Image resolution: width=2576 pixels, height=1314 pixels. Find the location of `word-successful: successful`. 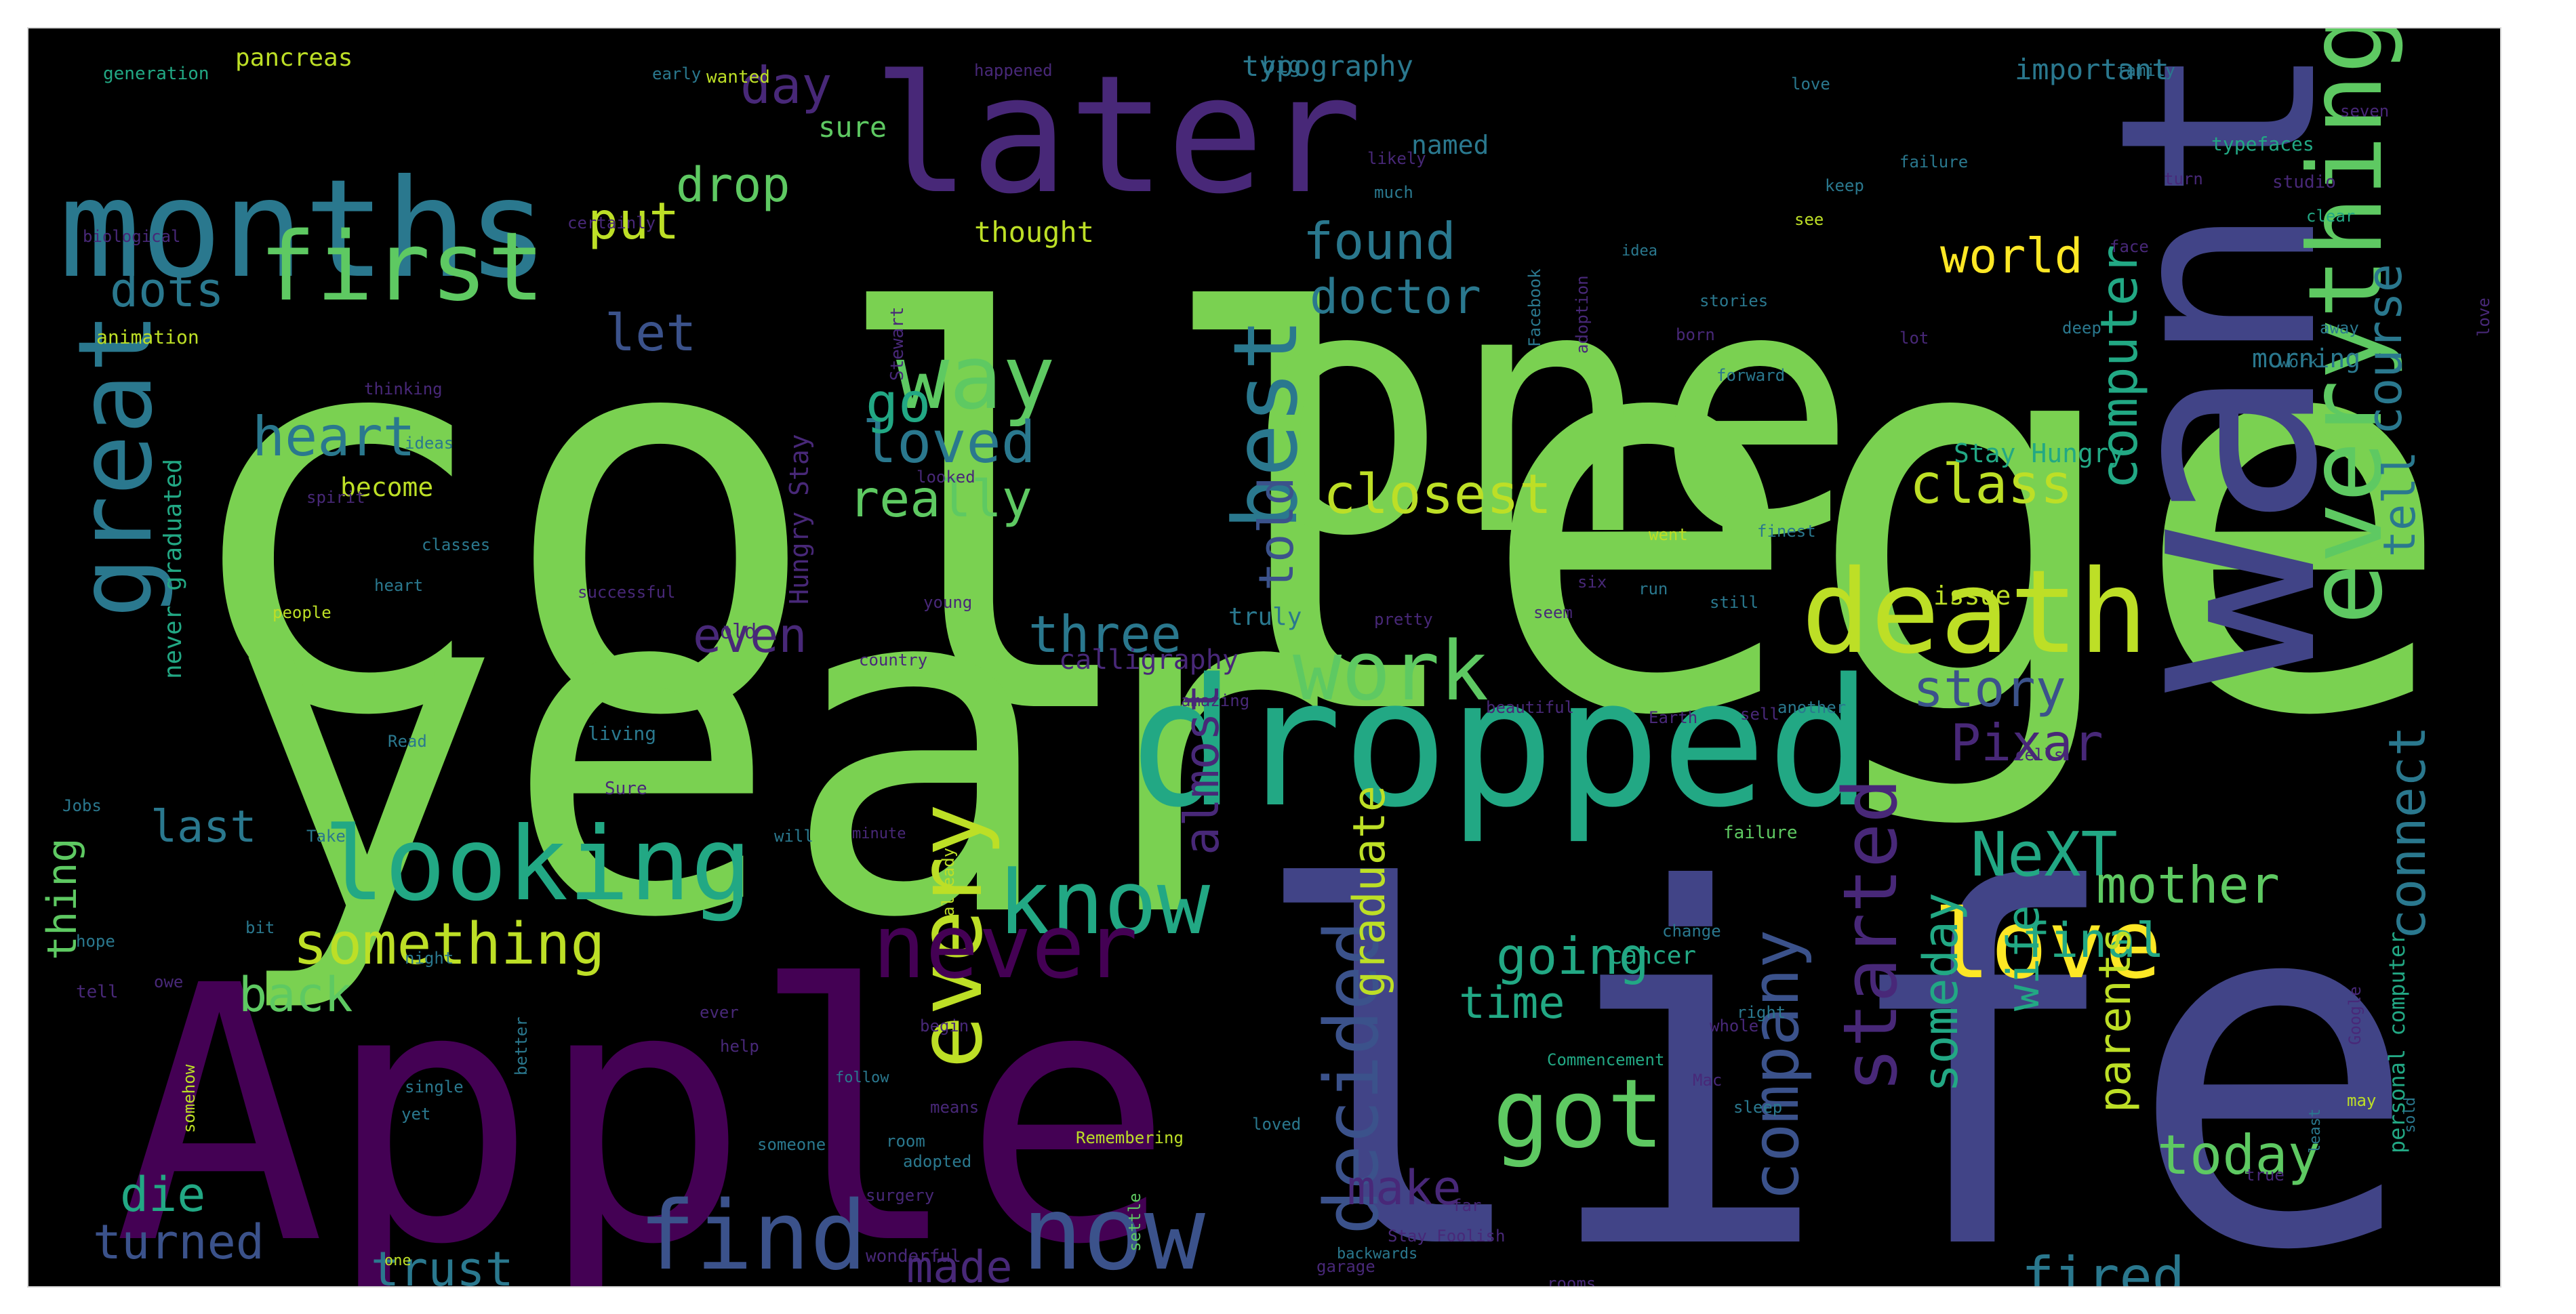

word-successful: successful is located at coordinates (627, 592).